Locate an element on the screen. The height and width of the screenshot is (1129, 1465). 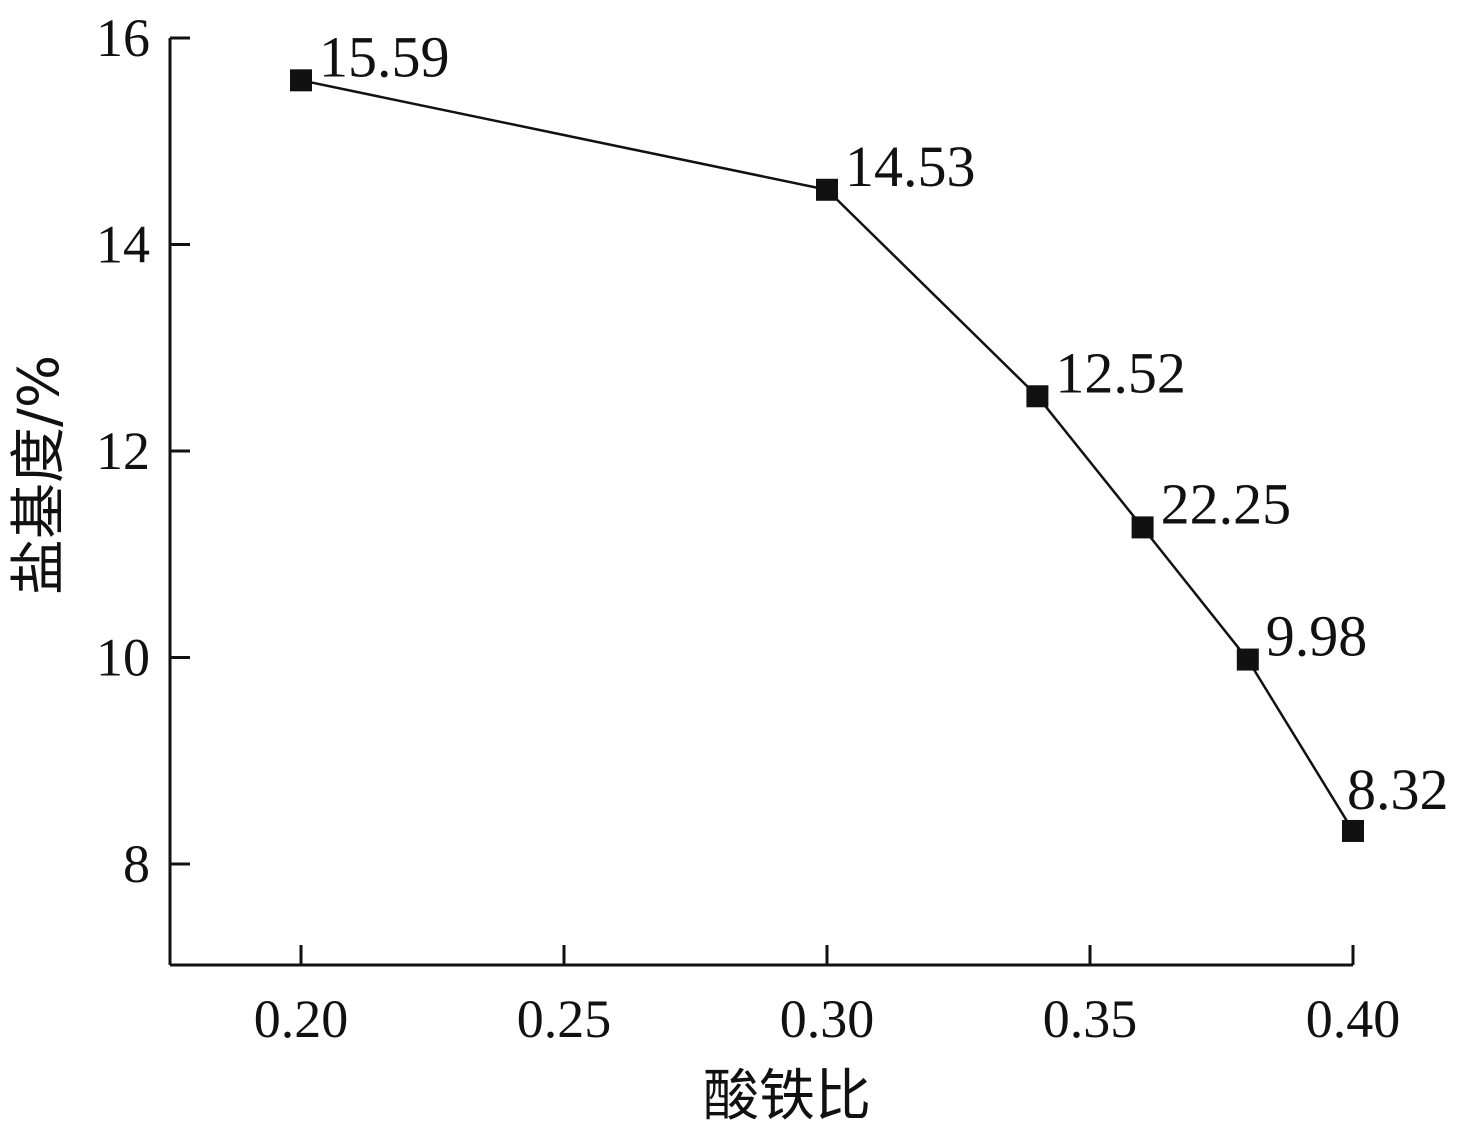
x-ticks: 0.20 0.25 0.30 0.35 0.40 is located at coordinates (827, 997).